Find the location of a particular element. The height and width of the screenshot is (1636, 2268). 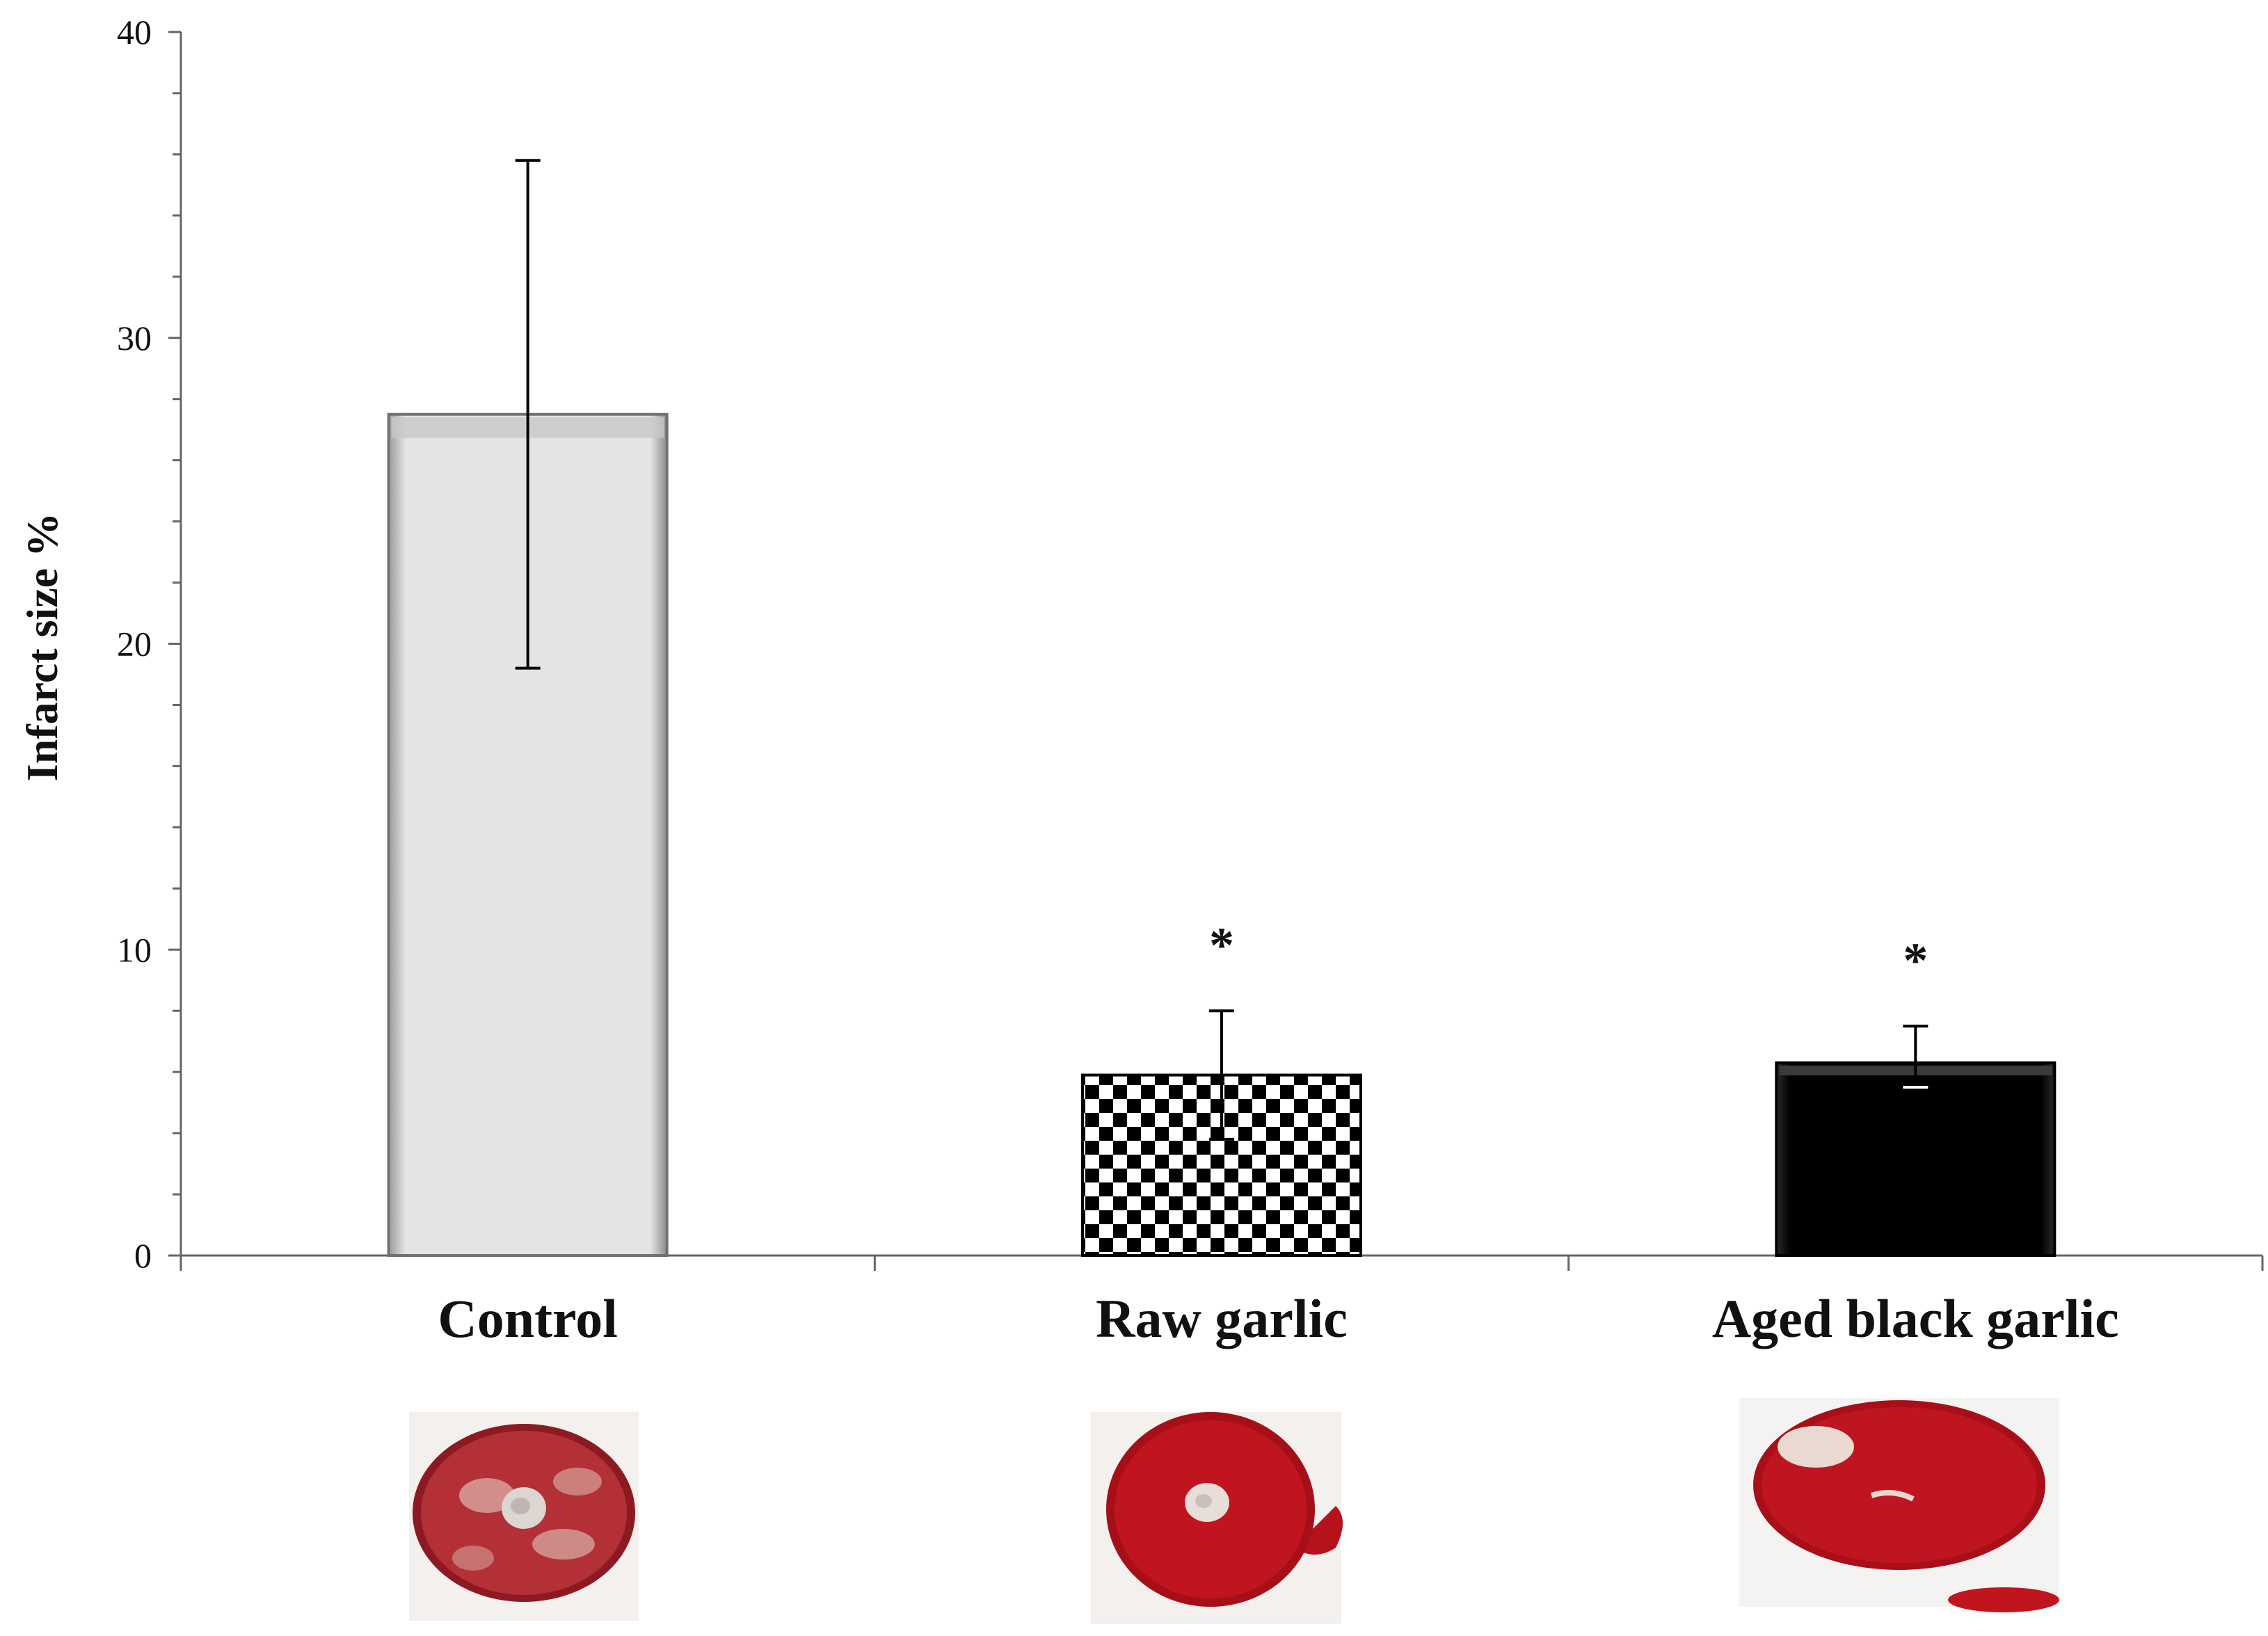

x-category-separators is located at coordinates (1221, 1263).